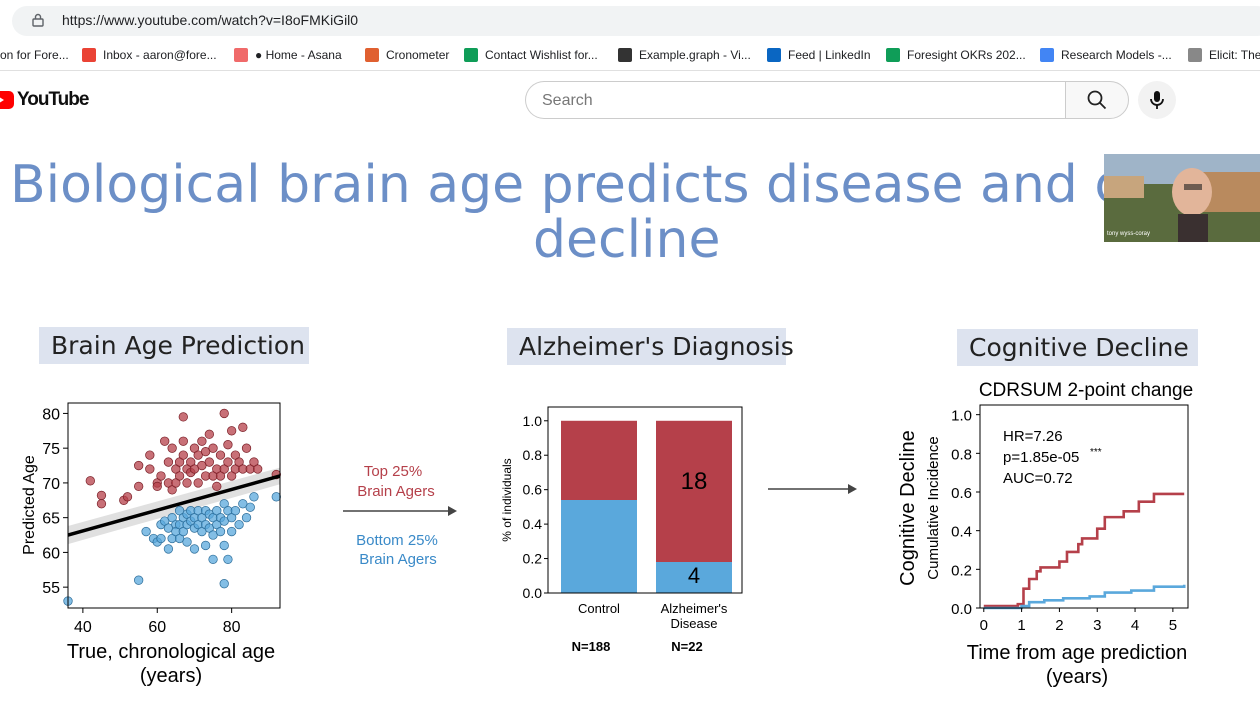  What do you see at coordinates (452, 511) in the screenshot?
I see `arrow-head` at bounding box center [452, 511].